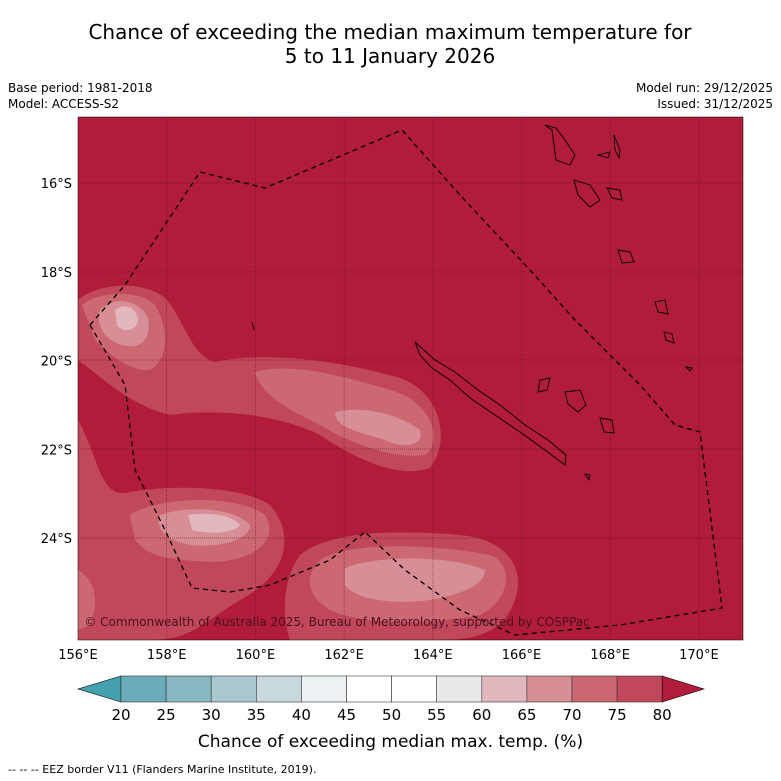 Image resolution: width=781 pixels, height=781 pixels. I want to click on lon-tick-label: 160°E, so click(256, 655).